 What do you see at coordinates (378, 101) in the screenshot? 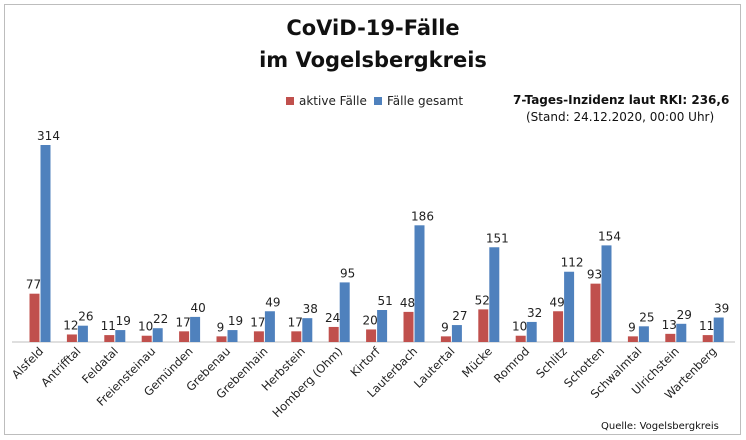
I see `legend-swatch-total` at bounding box center [378, 101].